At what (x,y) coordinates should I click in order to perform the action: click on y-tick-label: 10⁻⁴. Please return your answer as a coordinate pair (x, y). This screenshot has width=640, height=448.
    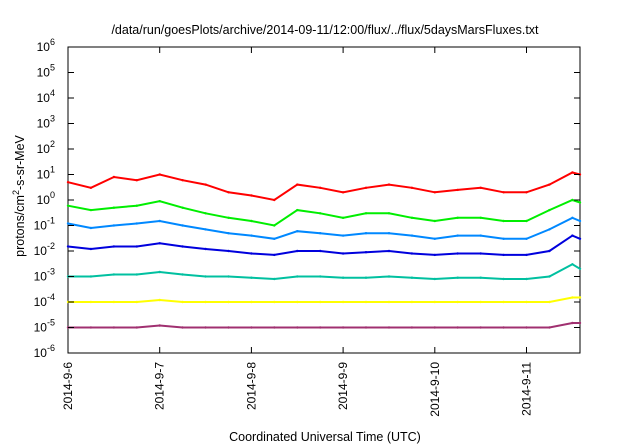
    Looking at the image, I should click on (44, 300).